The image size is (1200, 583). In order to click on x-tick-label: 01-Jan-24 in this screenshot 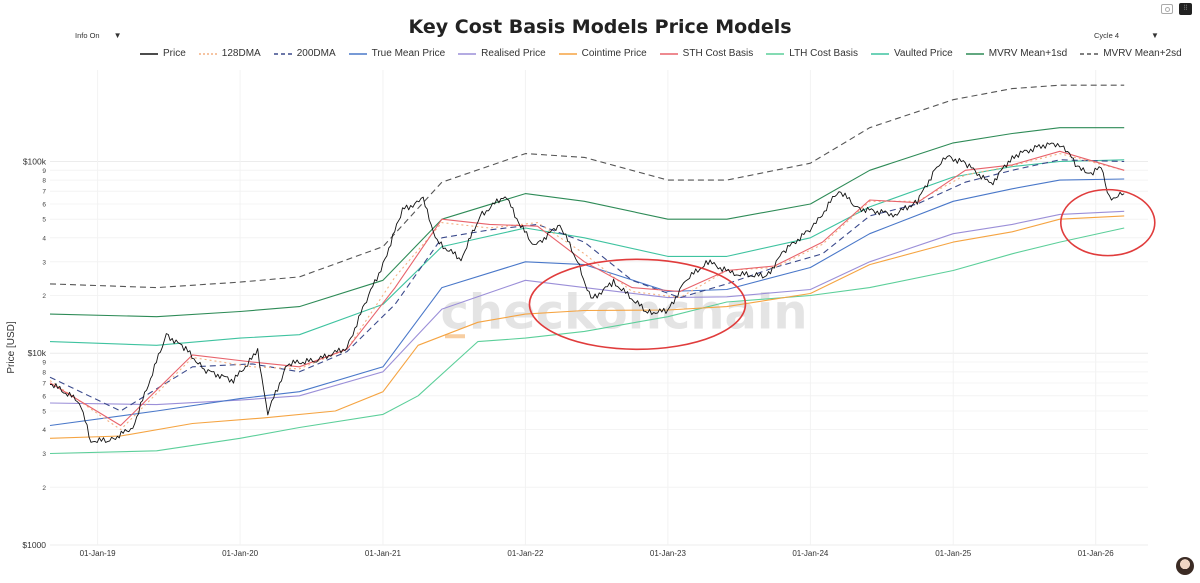, I will do `click(810, 553)`.